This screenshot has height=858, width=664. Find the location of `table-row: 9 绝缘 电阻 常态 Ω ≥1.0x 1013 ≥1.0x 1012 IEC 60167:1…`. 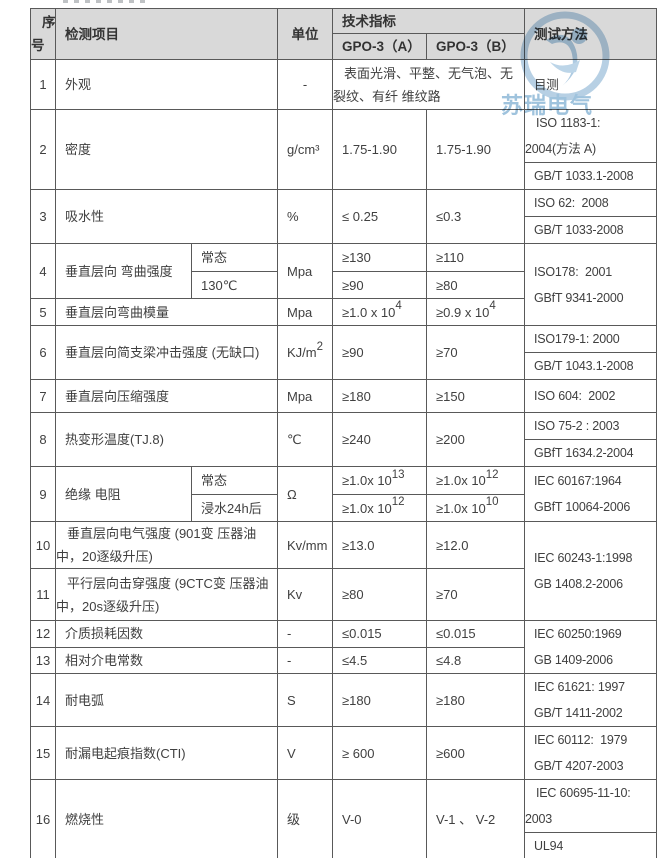

table-row: 9 绝缘 电阻 常态 Ω ≥1.0x 1013 ≥1.0x 1012 IEC 60167:1… is located at coordinates (343, 494).